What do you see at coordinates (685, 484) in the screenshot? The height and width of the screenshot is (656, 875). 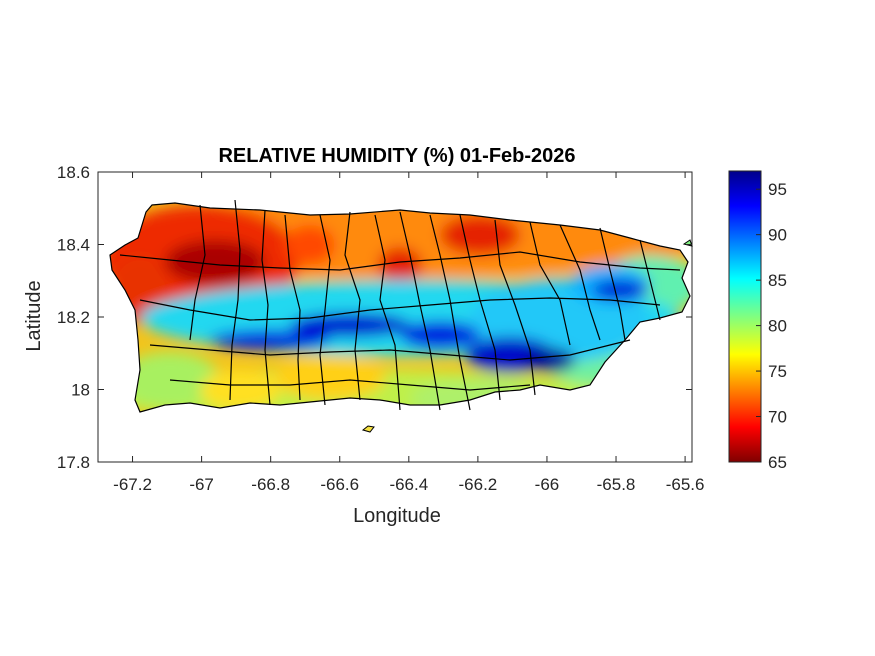 I see `x-tick-label: -65.6` at bounding box center [685, 484].